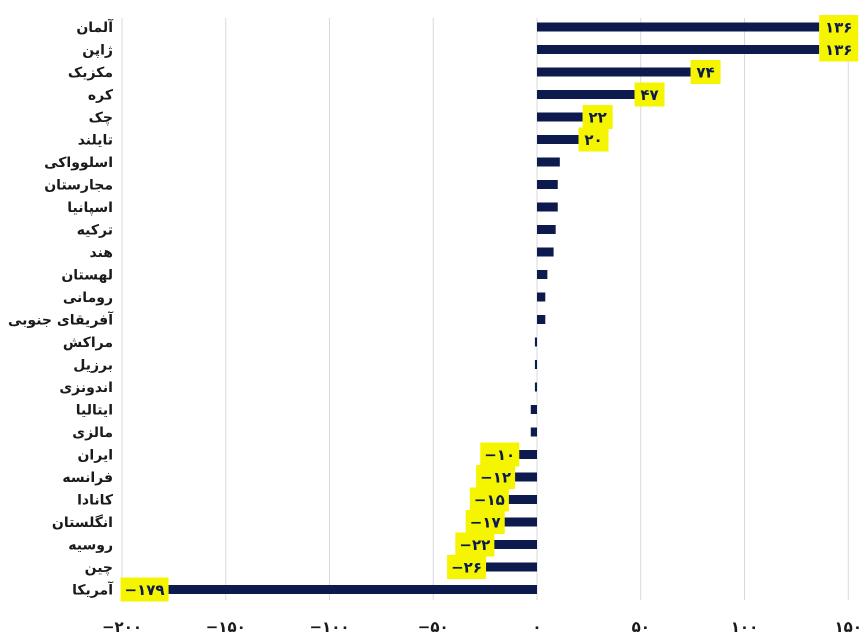 Image resolution: width=863 pixels, height=642 pixels. I want to click on data-label: ۷۴, so click(705, 73).